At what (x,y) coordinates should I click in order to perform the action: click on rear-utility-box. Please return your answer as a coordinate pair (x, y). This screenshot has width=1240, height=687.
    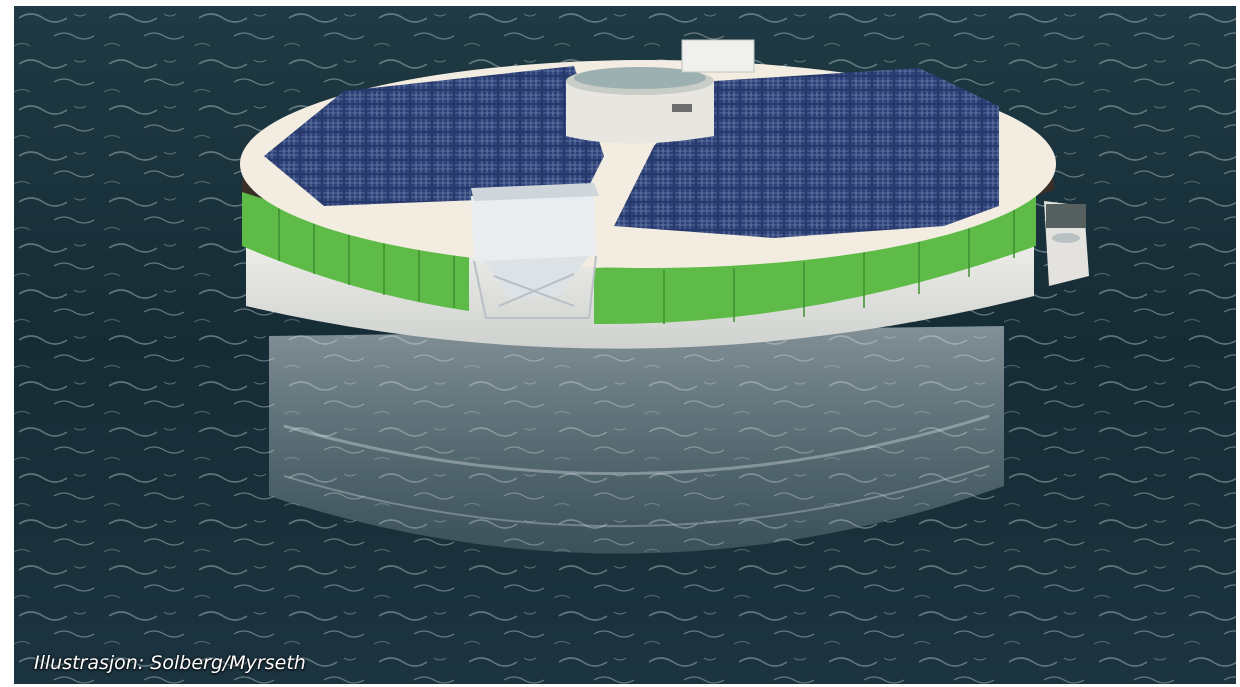
    Looking at the image, I should click on (718, 56).